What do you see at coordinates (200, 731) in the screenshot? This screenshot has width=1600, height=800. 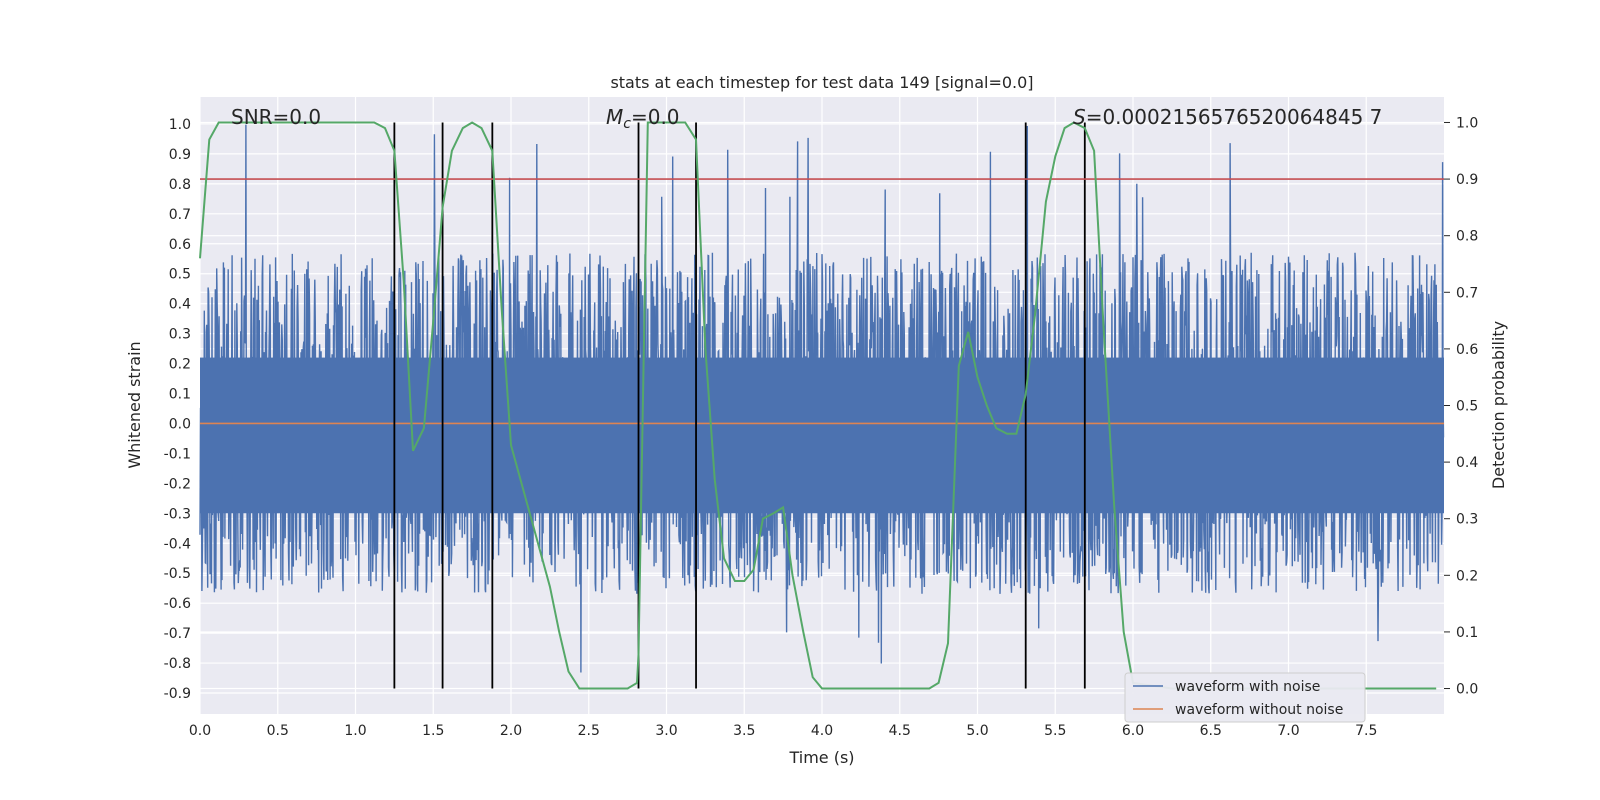 I see `x-tick-label: 0.0` at bounding box center [200, 731].